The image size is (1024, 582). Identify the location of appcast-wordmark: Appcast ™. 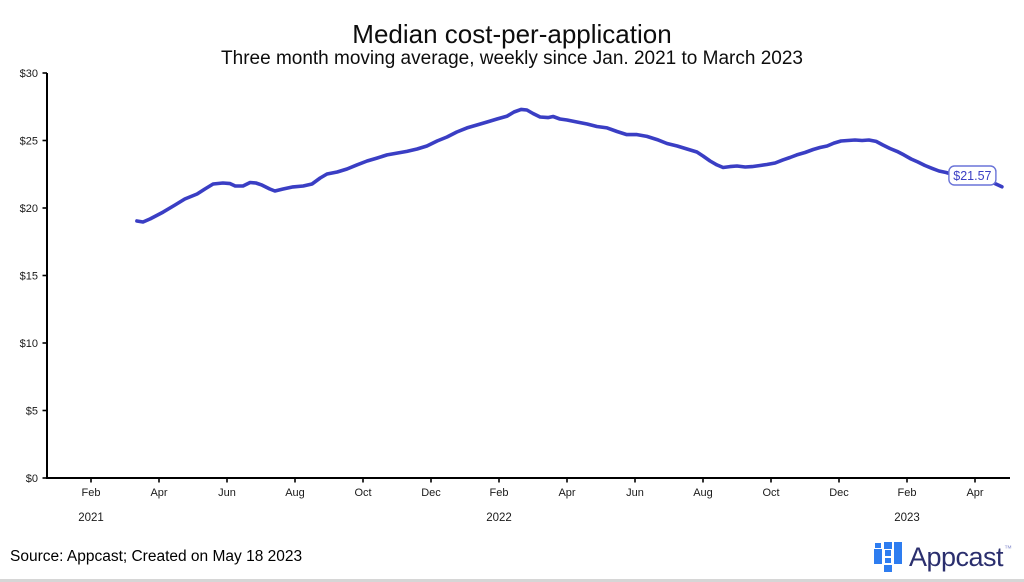
(960, 557).